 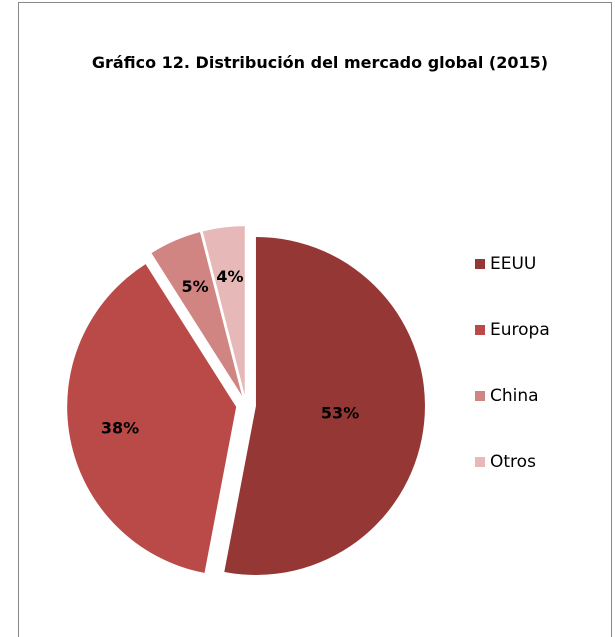 I want to click on data-label: 53%, so click(x=340, y=412).